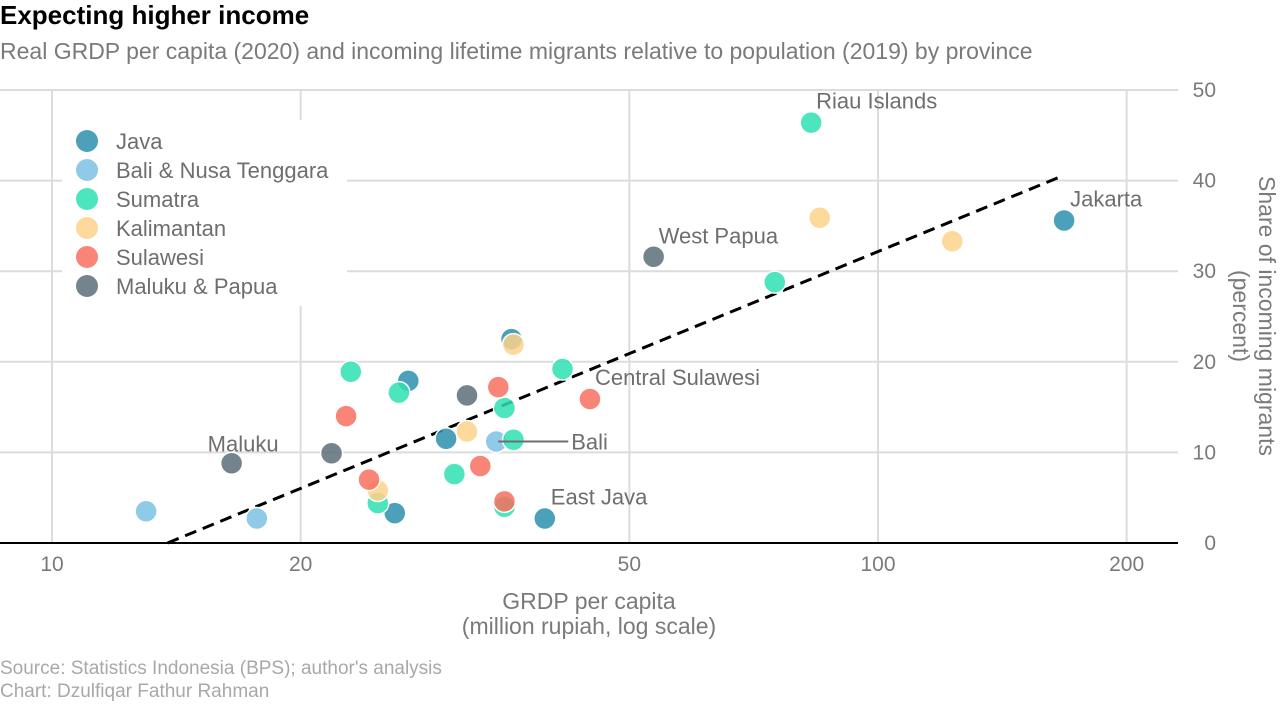 Image resolution: width=1280 pixels, height=706 pixels. Describe the element at coordinates (1204, 181) in the screenshot. I see `y-tick-label: 40` at that location.